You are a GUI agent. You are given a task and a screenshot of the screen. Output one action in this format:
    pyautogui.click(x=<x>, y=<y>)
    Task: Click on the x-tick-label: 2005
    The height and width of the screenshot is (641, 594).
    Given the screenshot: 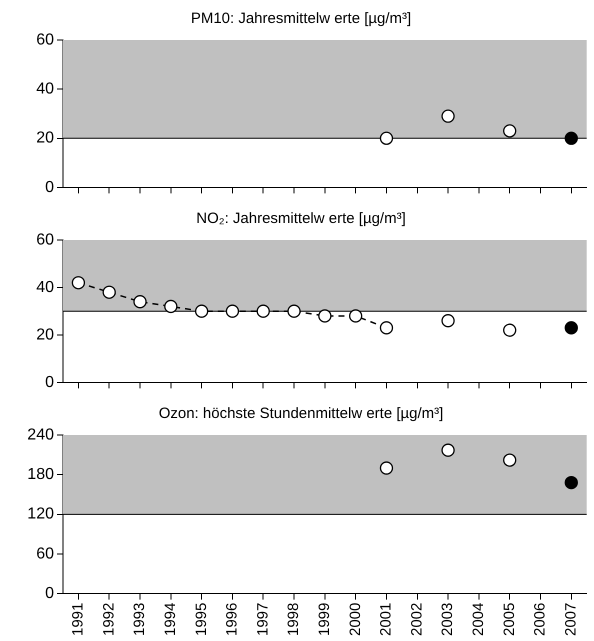 What is the action you would take?
    pyautogui.click(x=509, y=619)
    